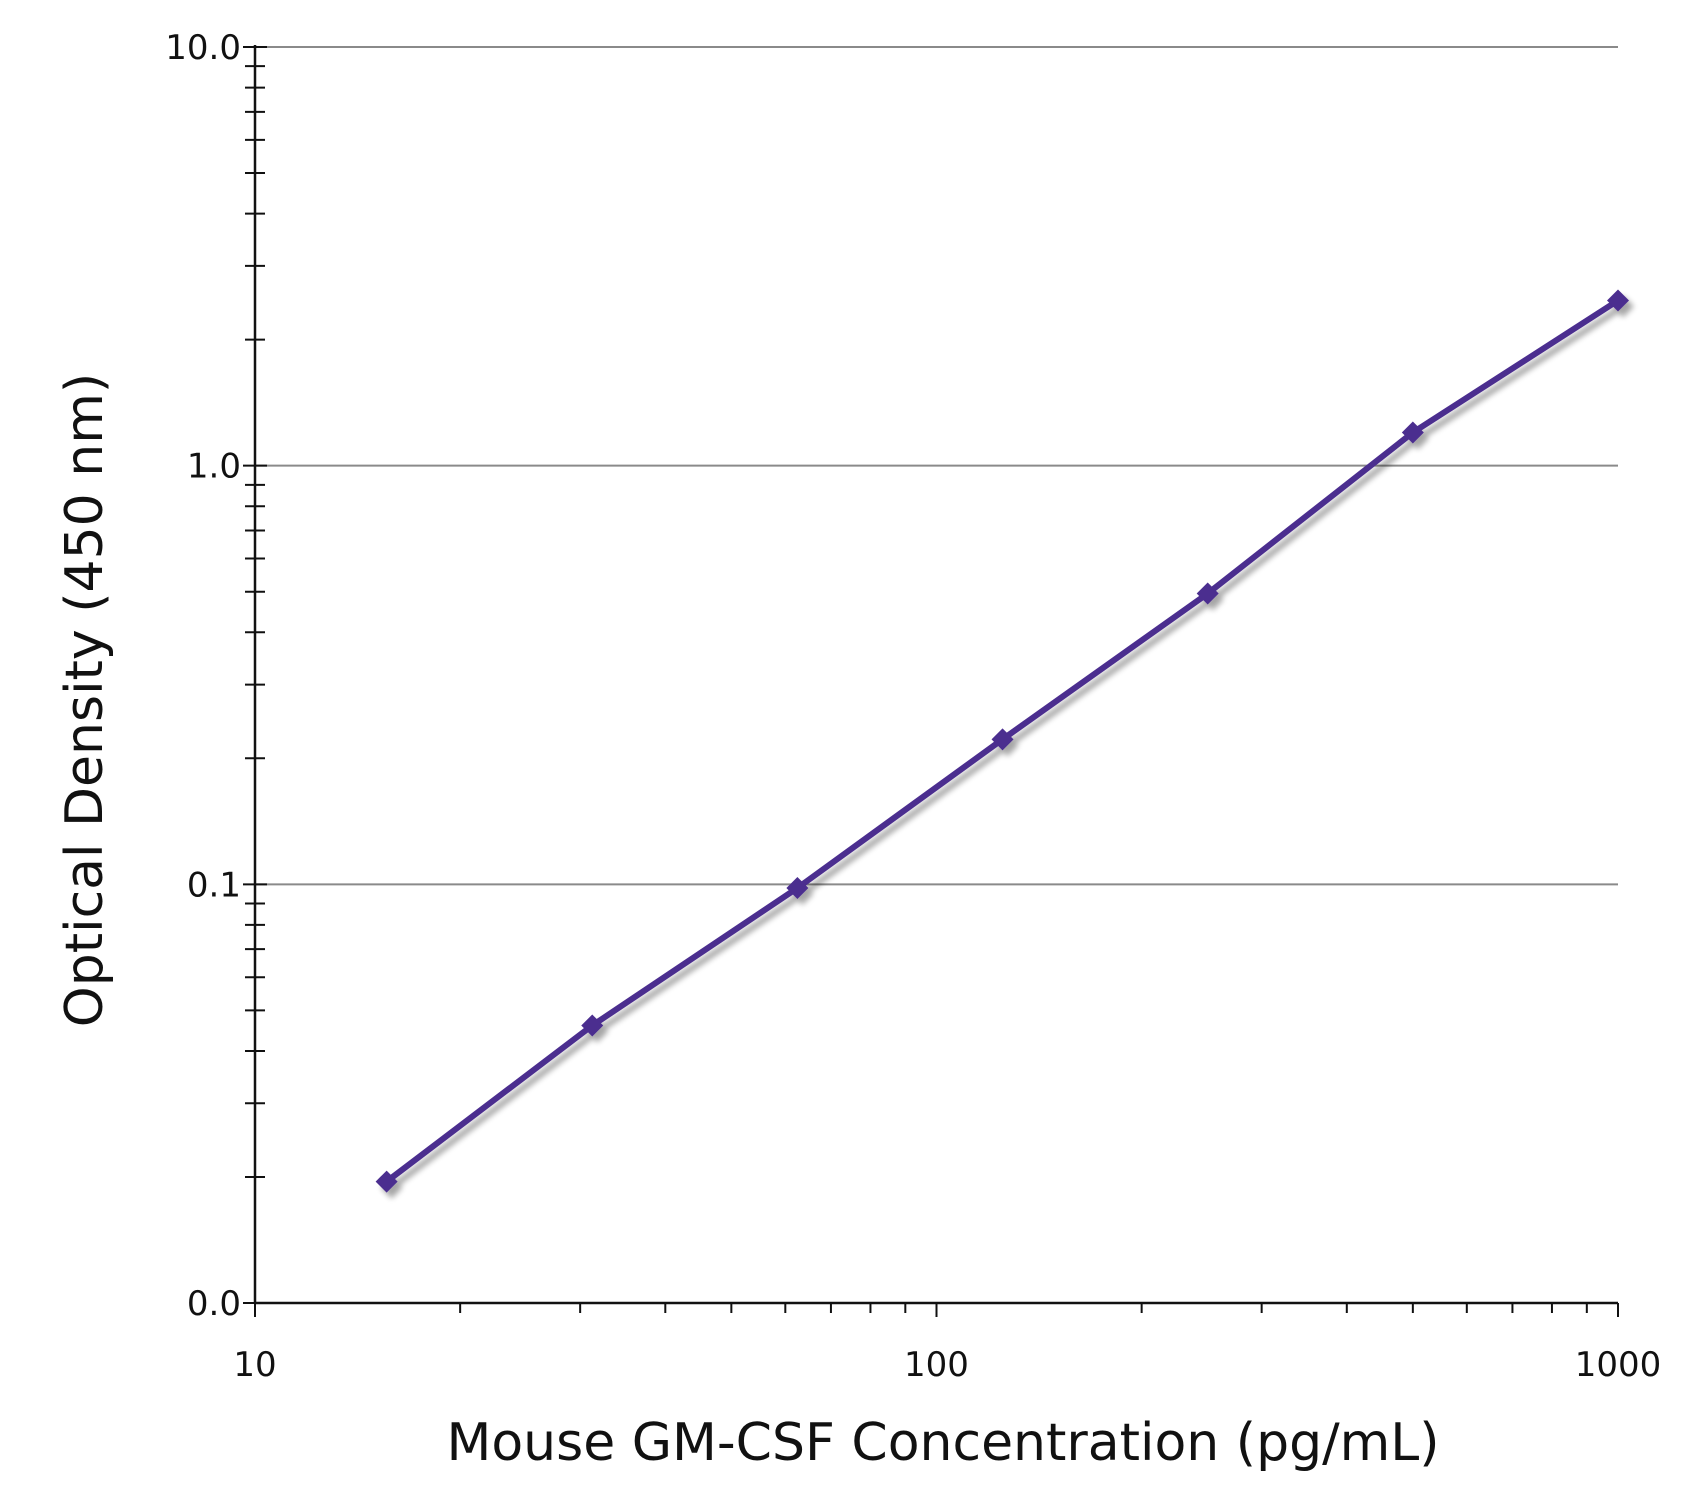  What do you see at coordinates (936, 1365) in the screenshot?
I see `x-tick-label: 100` at bounding box center [936, 1365].